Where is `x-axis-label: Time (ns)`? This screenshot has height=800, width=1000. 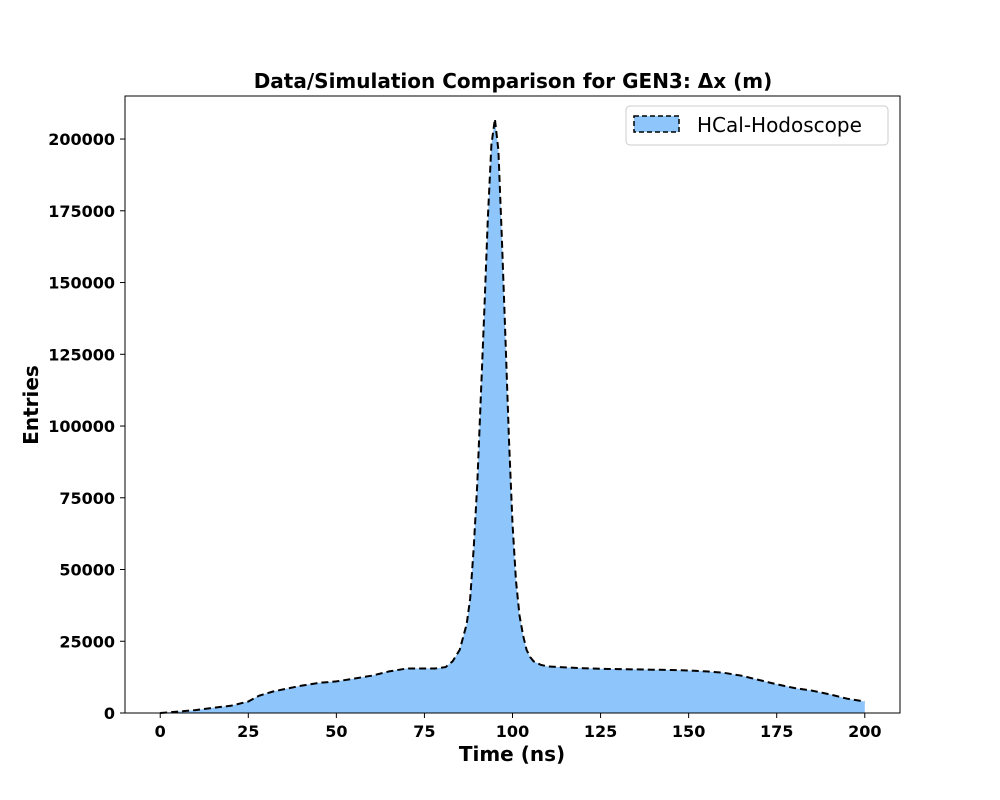 x-axis-label: Time (ns) is located at coordinates (512, 754).